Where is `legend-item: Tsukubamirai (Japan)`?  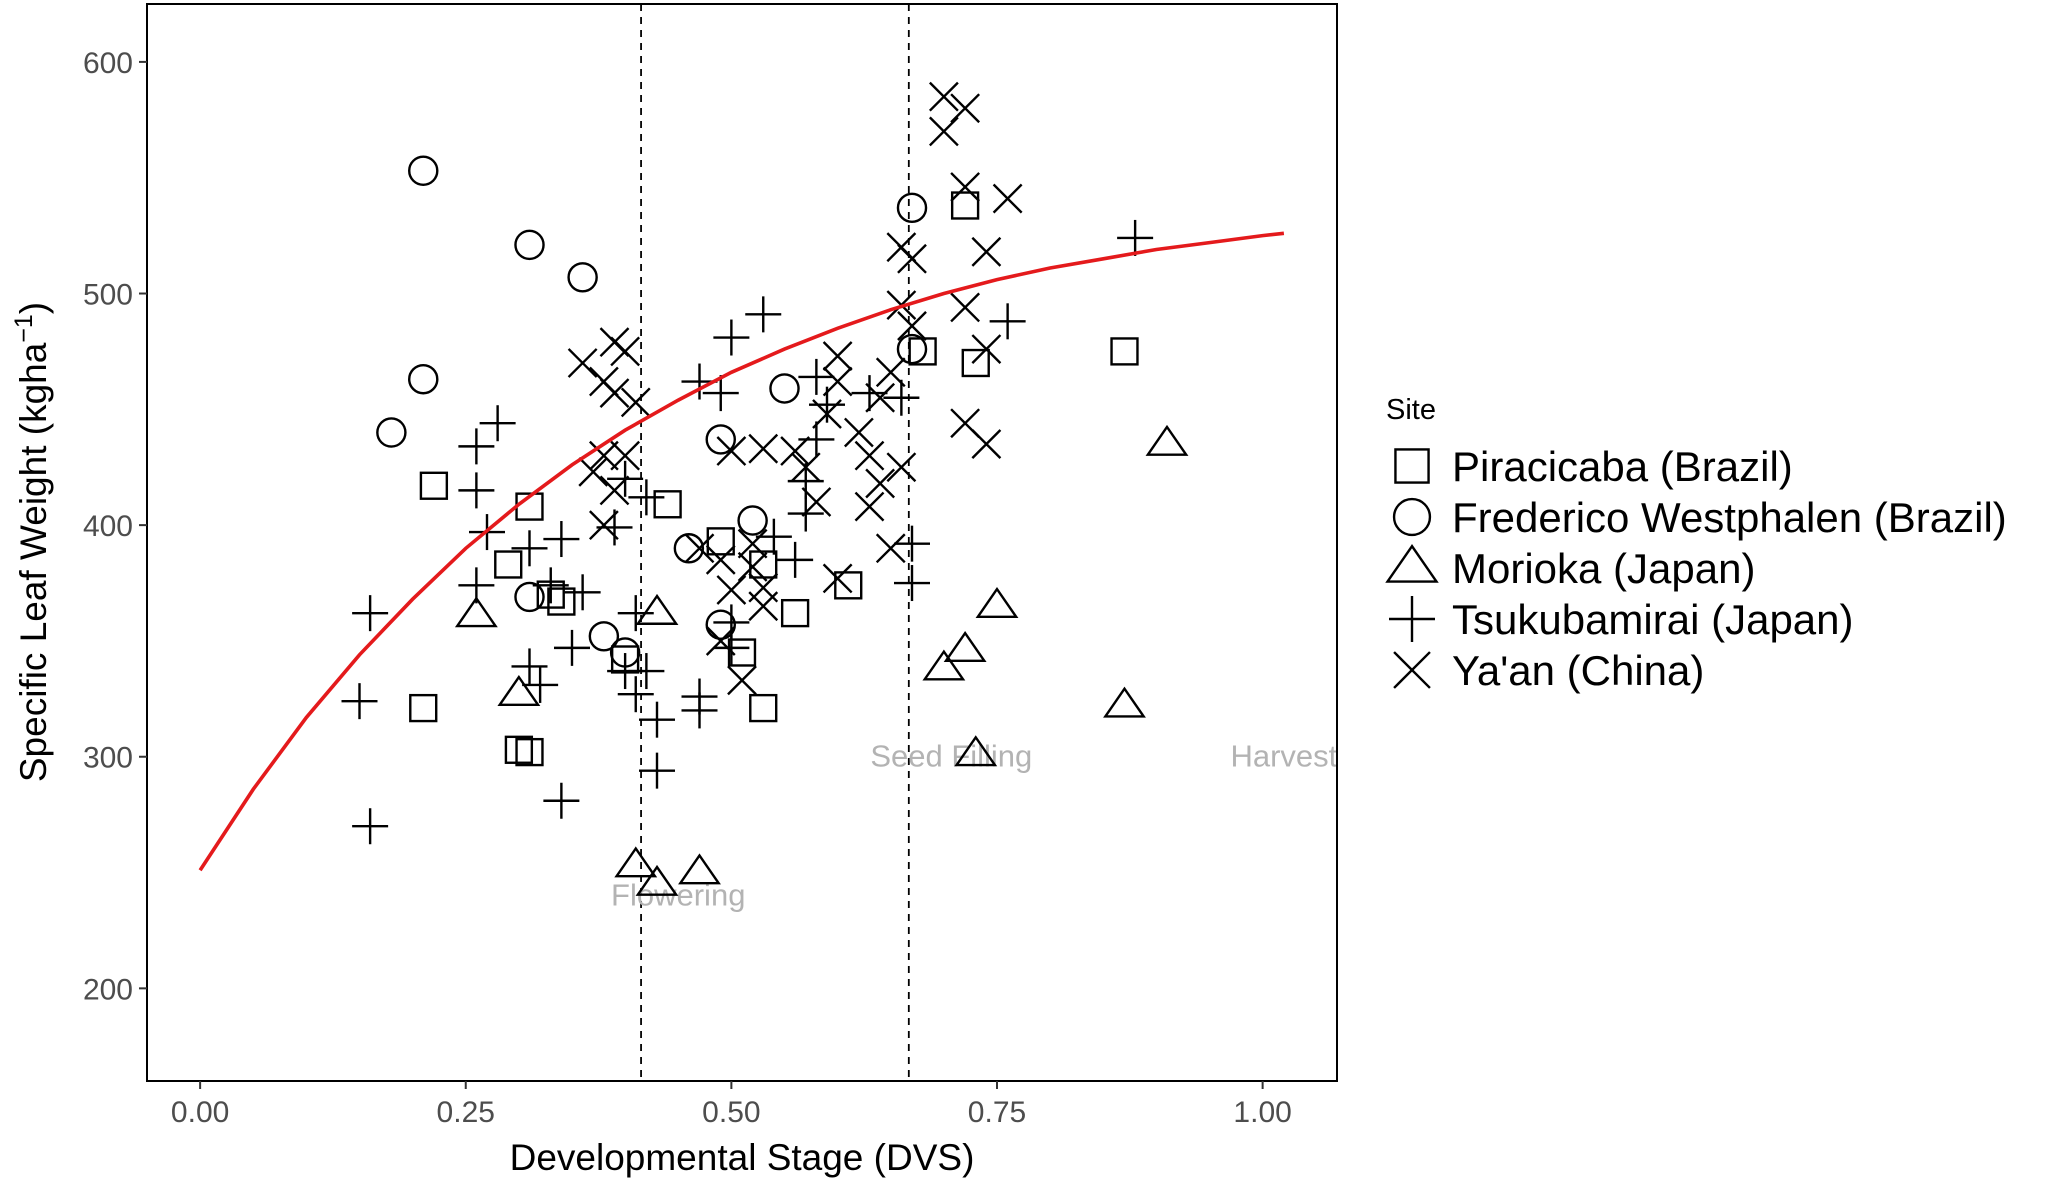 legend-item: Tsukubamirai (Japan) is located at coordinates (1621, 619).